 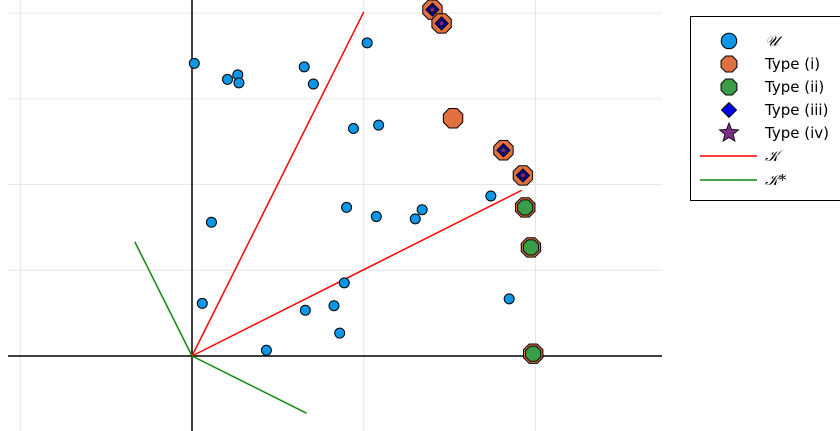 I want to click on legend-marker-type-ii, so click(x=729, y=87).